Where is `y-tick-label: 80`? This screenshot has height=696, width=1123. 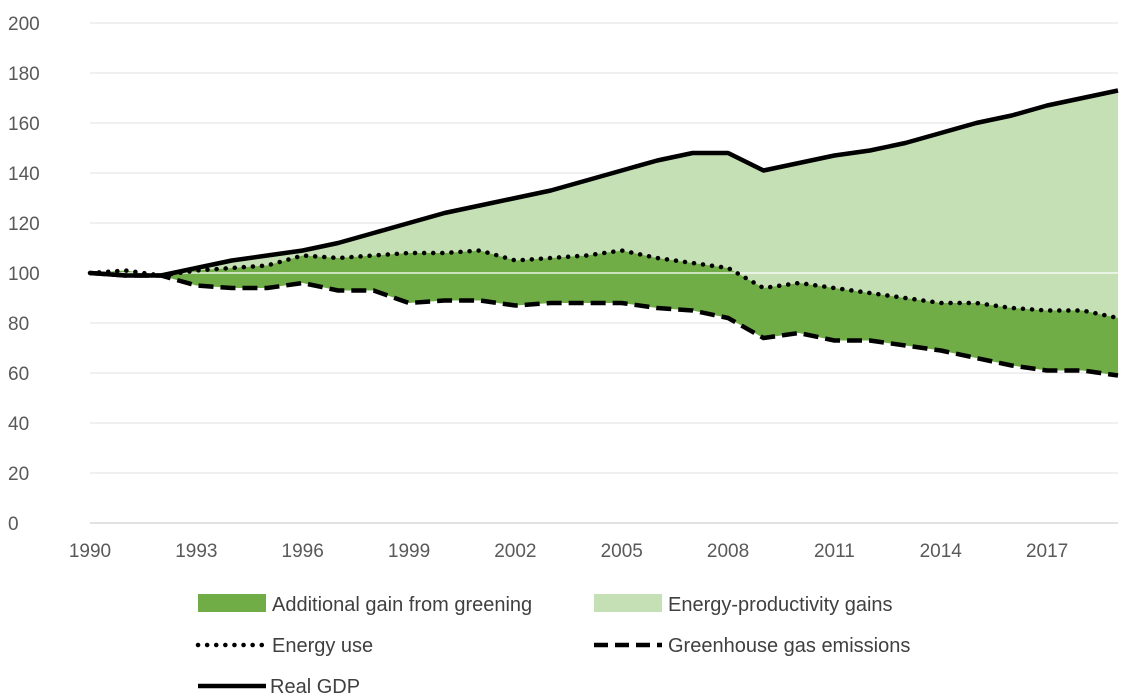
y-tick-label: 80 is located at coordinates (18, 324).